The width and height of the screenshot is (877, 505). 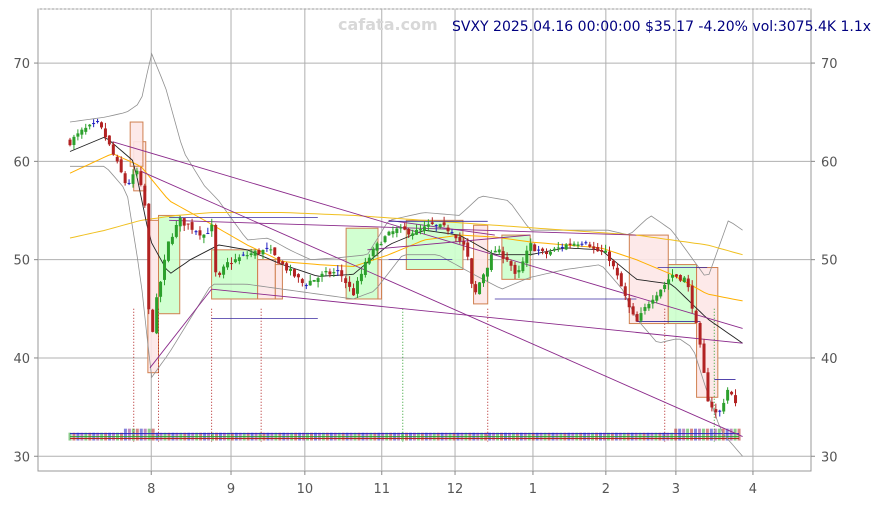 What do you see at coordinates (21, 359) in the screenshot?
I see `y-tick-label-left: 40` at bounding box center [21, 359].